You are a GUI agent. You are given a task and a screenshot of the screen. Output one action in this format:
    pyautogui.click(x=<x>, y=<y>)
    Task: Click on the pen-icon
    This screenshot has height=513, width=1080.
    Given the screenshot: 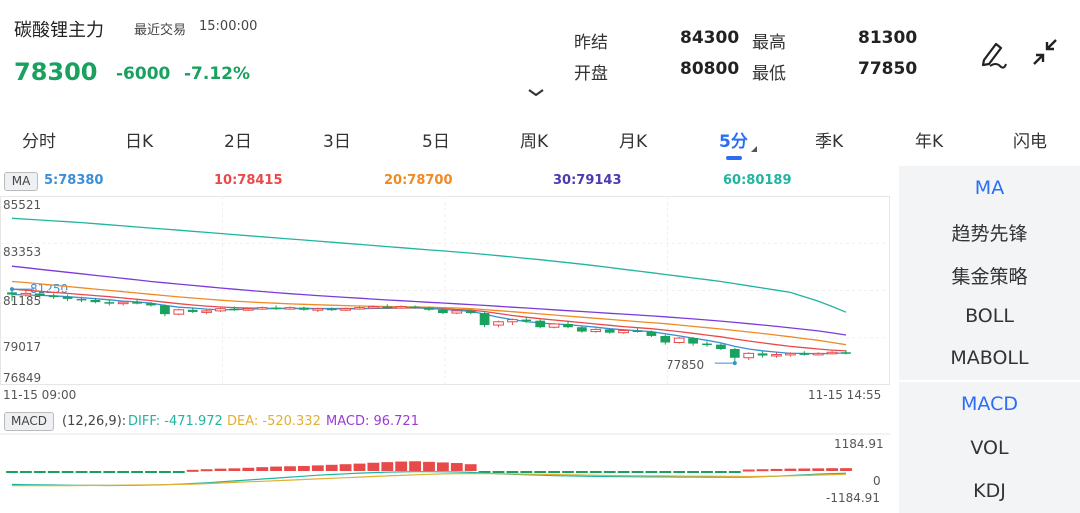 What is the action you would take?
    pyautogui.click(x=993, y=53)
    